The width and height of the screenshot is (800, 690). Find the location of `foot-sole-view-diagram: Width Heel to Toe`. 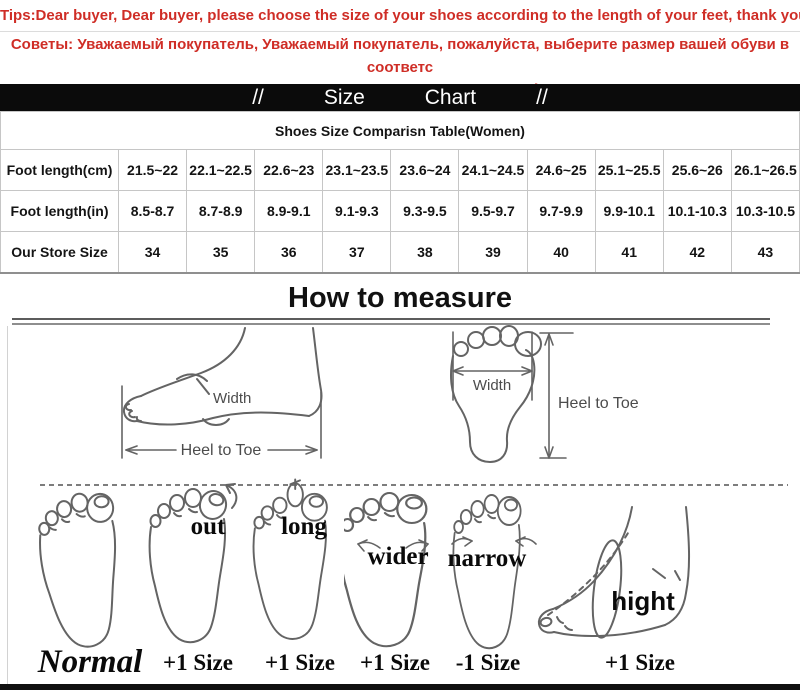

foot-sole-view-diagram: Width Heel to Toe is located at coordinates (544, 394).